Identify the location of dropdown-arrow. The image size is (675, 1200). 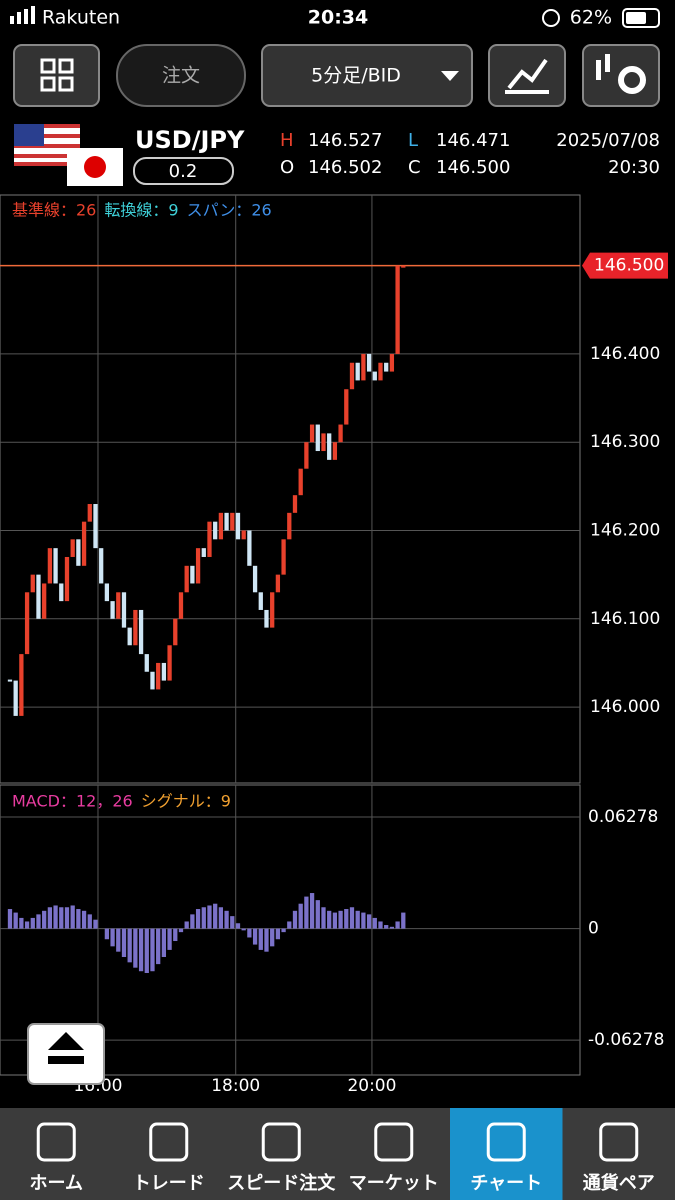
(450, 76).